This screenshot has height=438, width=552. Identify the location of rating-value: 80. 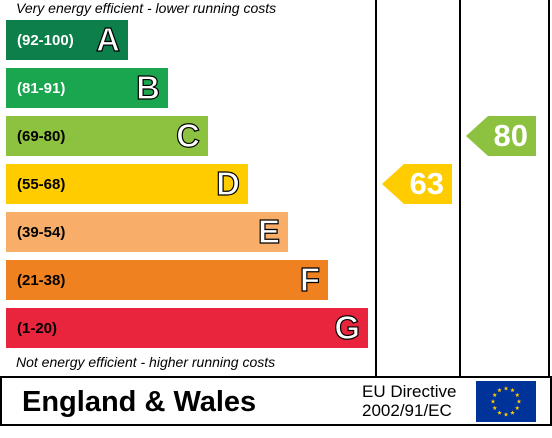
(510, 135).